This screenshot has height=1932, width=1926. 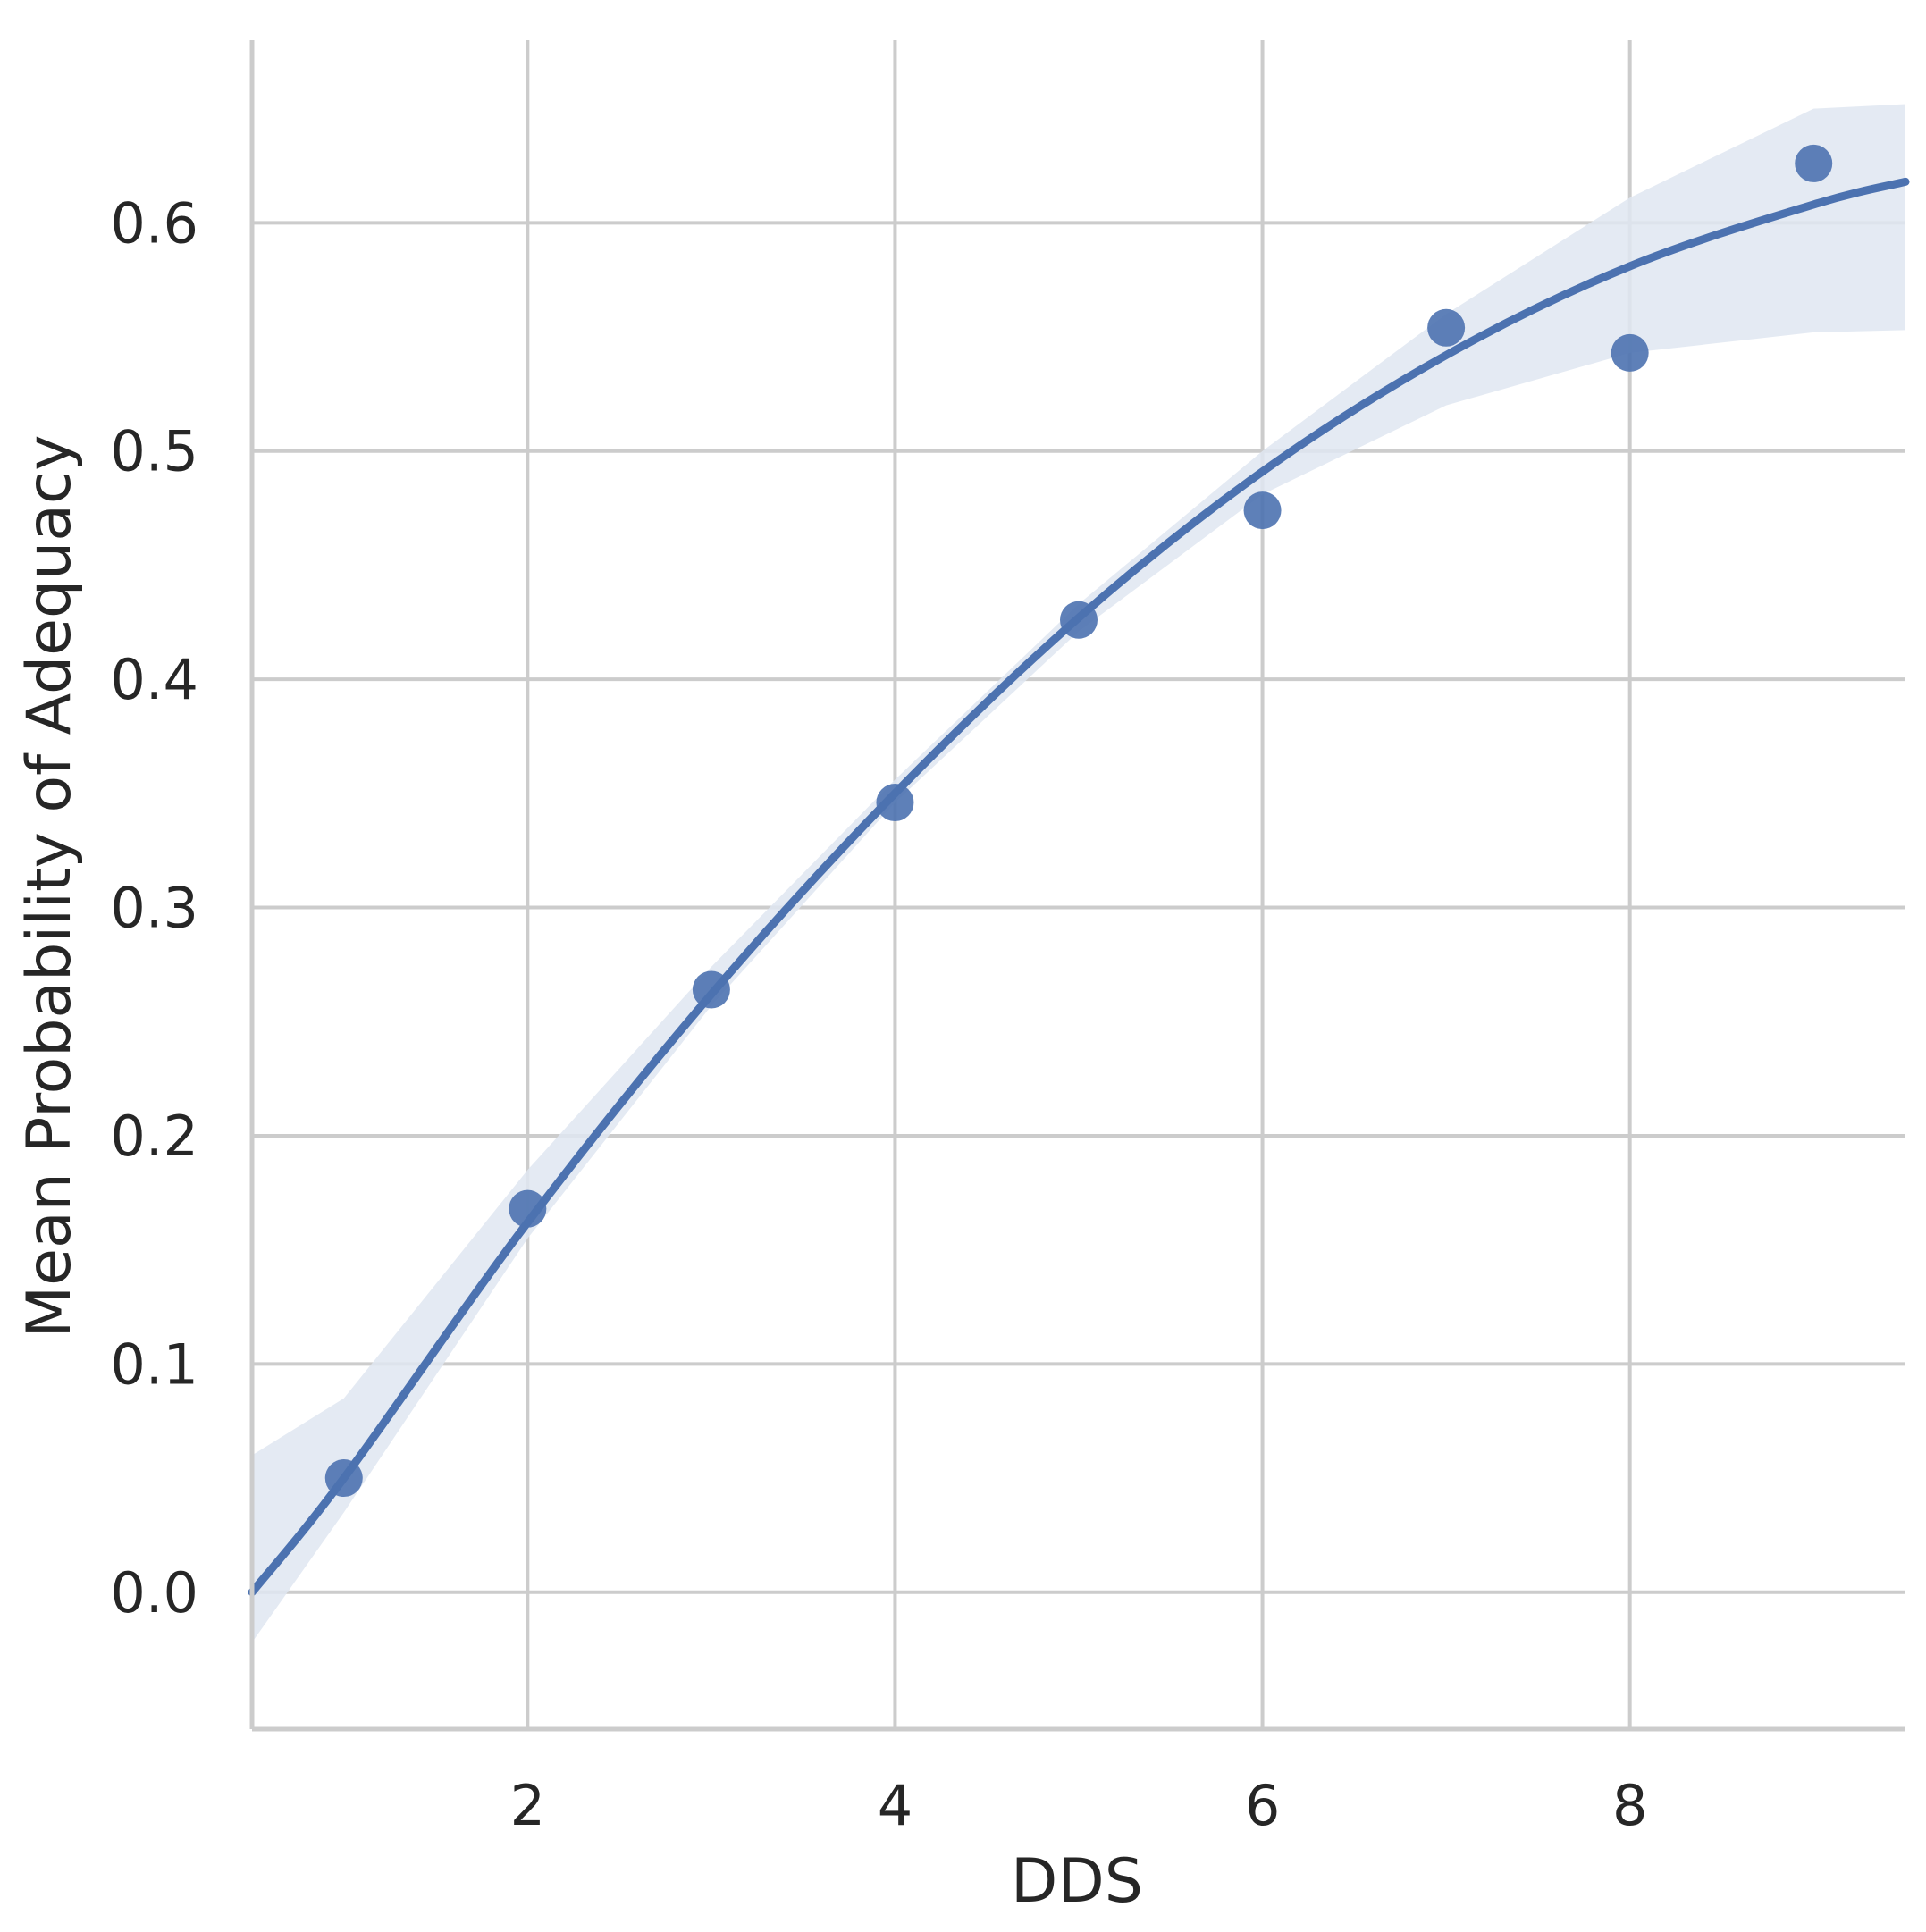 What do you see at coordinates (1079, 1805) in the screenshot?
I see `x-tick-labels: 2 4 6 8` at bounding box center [1079, 1805].